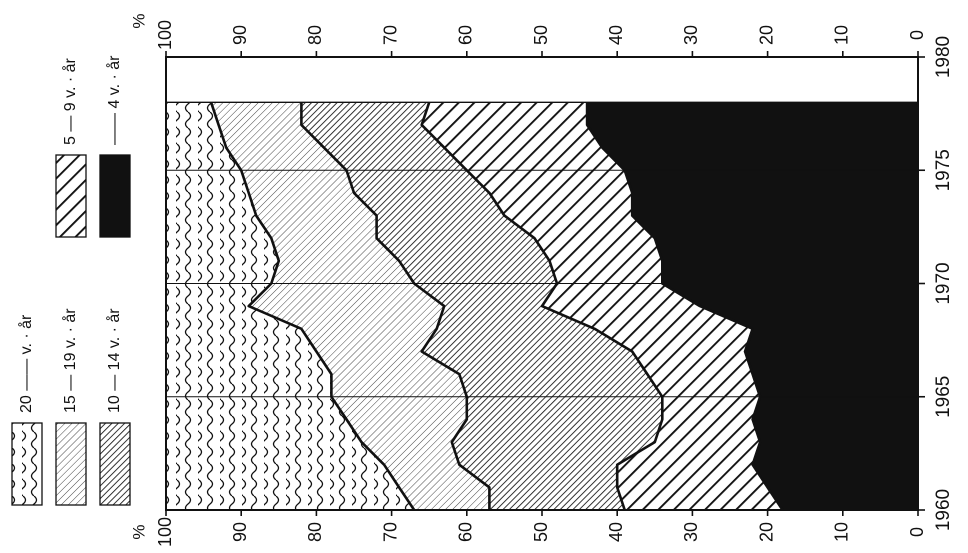 Image resolution: width=968 pixels, height=553 pixels. I want to click on y-tick-label-bottom: 50, so click(541, 532).